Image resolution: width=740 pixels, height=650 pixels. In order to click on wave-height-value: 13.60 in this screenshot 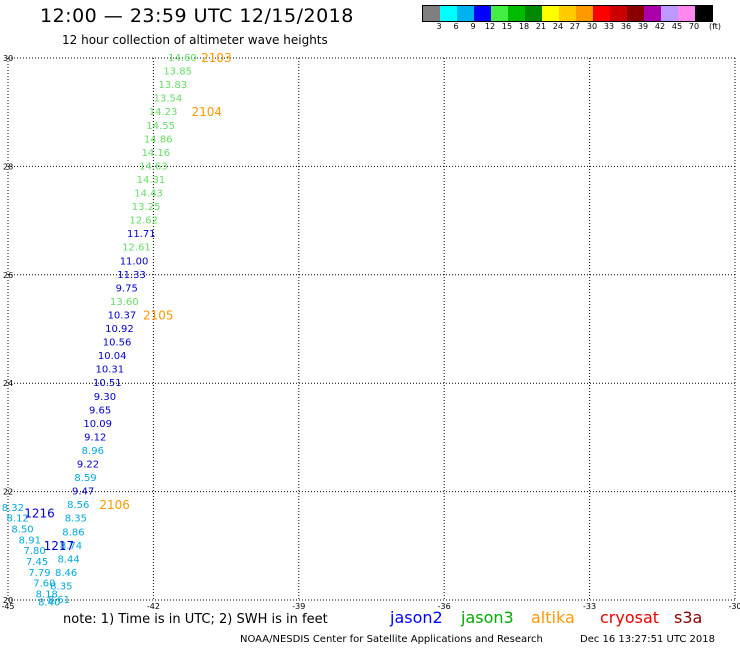, I will do `click(124, 302)`.